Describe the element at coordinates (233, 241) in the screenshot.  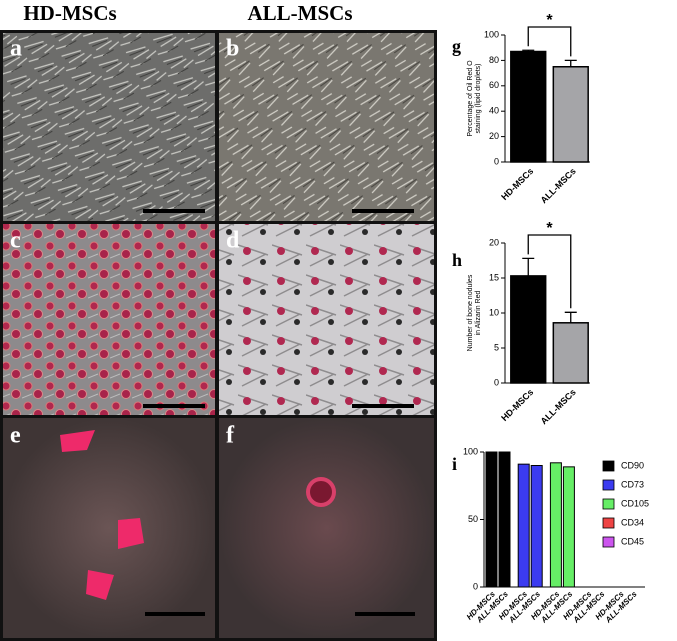
I see `panel-label: d` at that location.